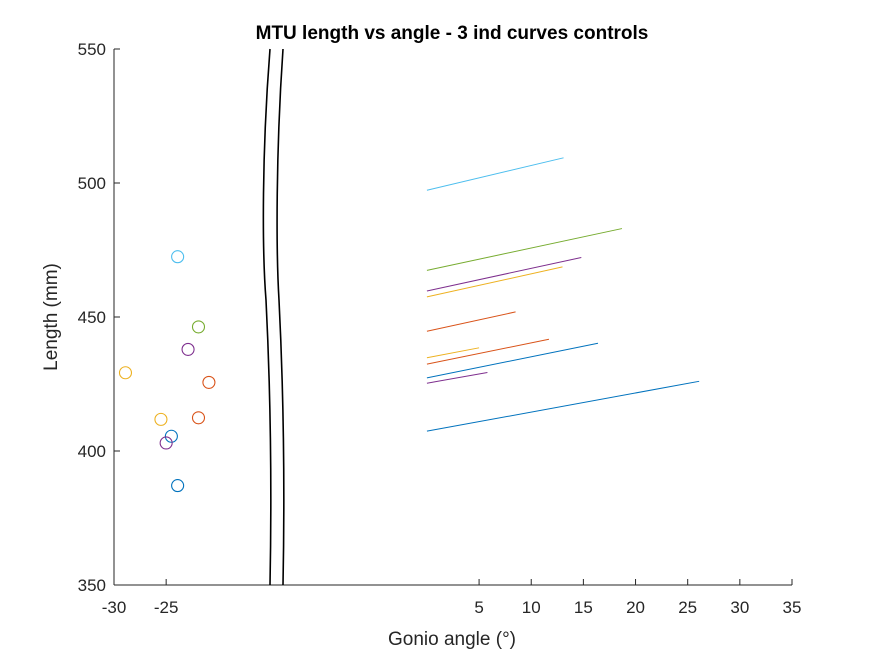  I want to click on axis-break-line-left, so click(267, 317).